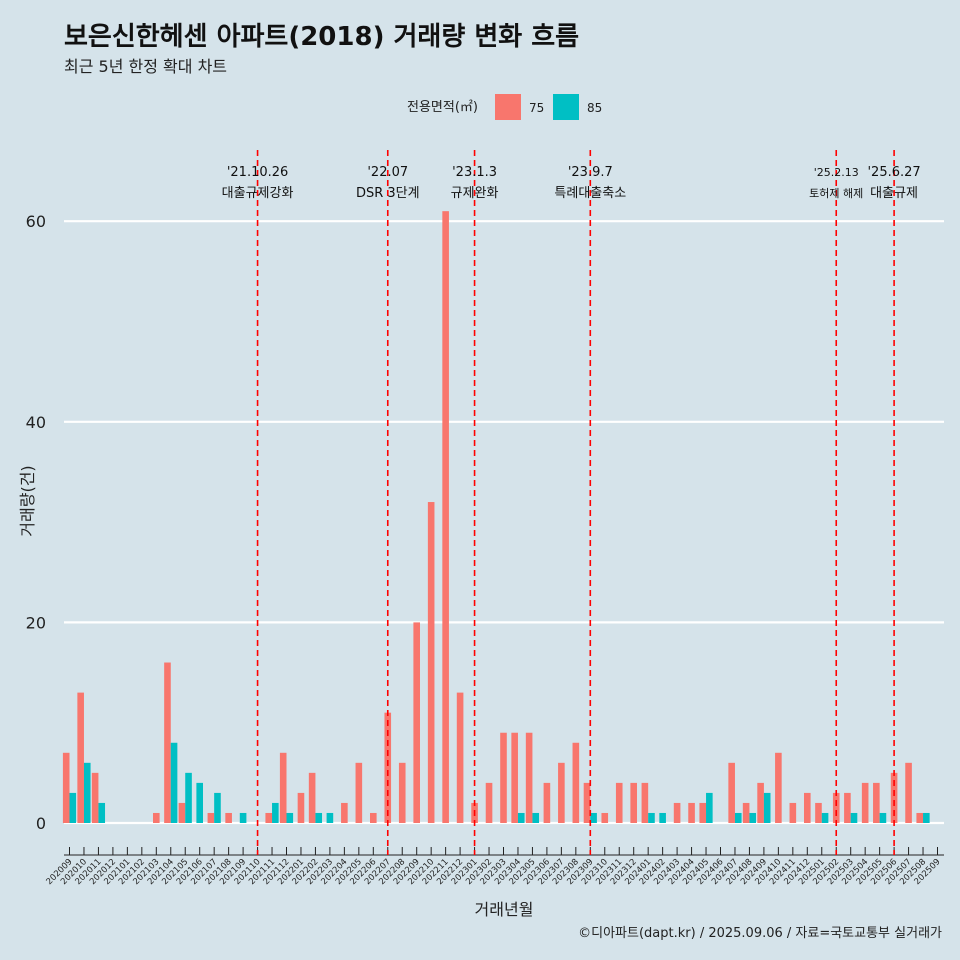 This screenshot has height=960, width=960. What do you see at coordinates (836, 172) in the screenshot?
I see `event-date: '25.2.13` at bounding box center [836, 172].